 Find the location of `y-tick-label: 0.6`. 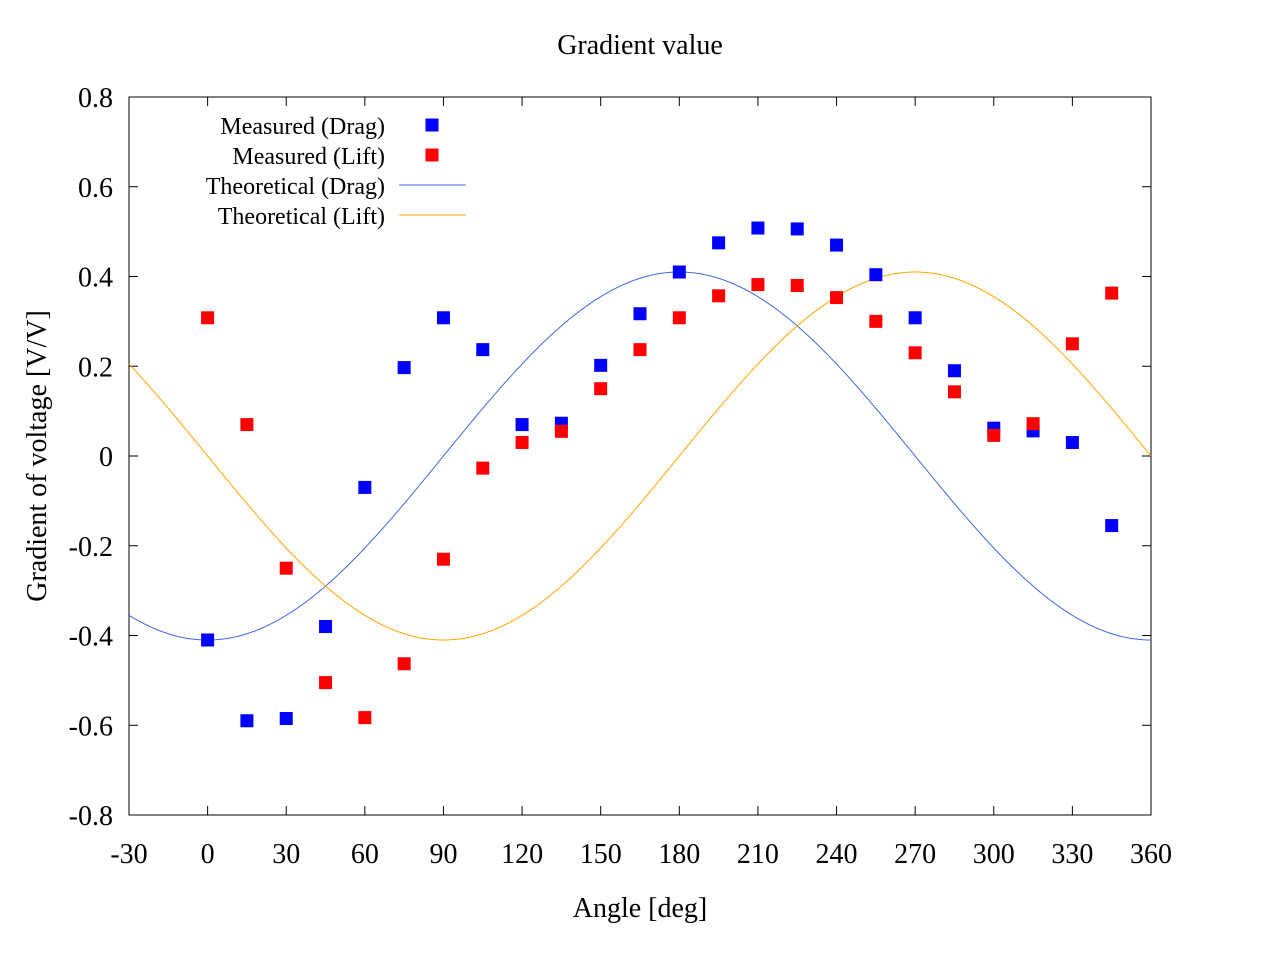

y-tick-label: 0.6 is located at coordinates (95, 188).